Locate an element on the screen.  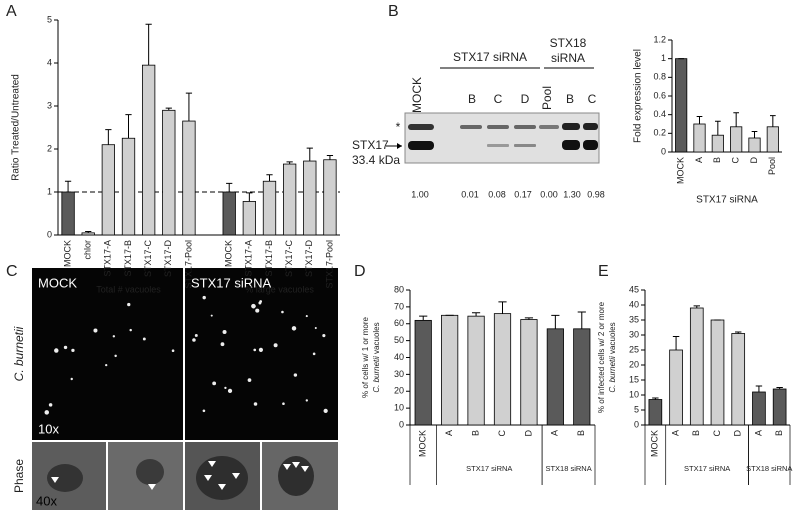
lane-label: B is located at coordinates (472, 99).